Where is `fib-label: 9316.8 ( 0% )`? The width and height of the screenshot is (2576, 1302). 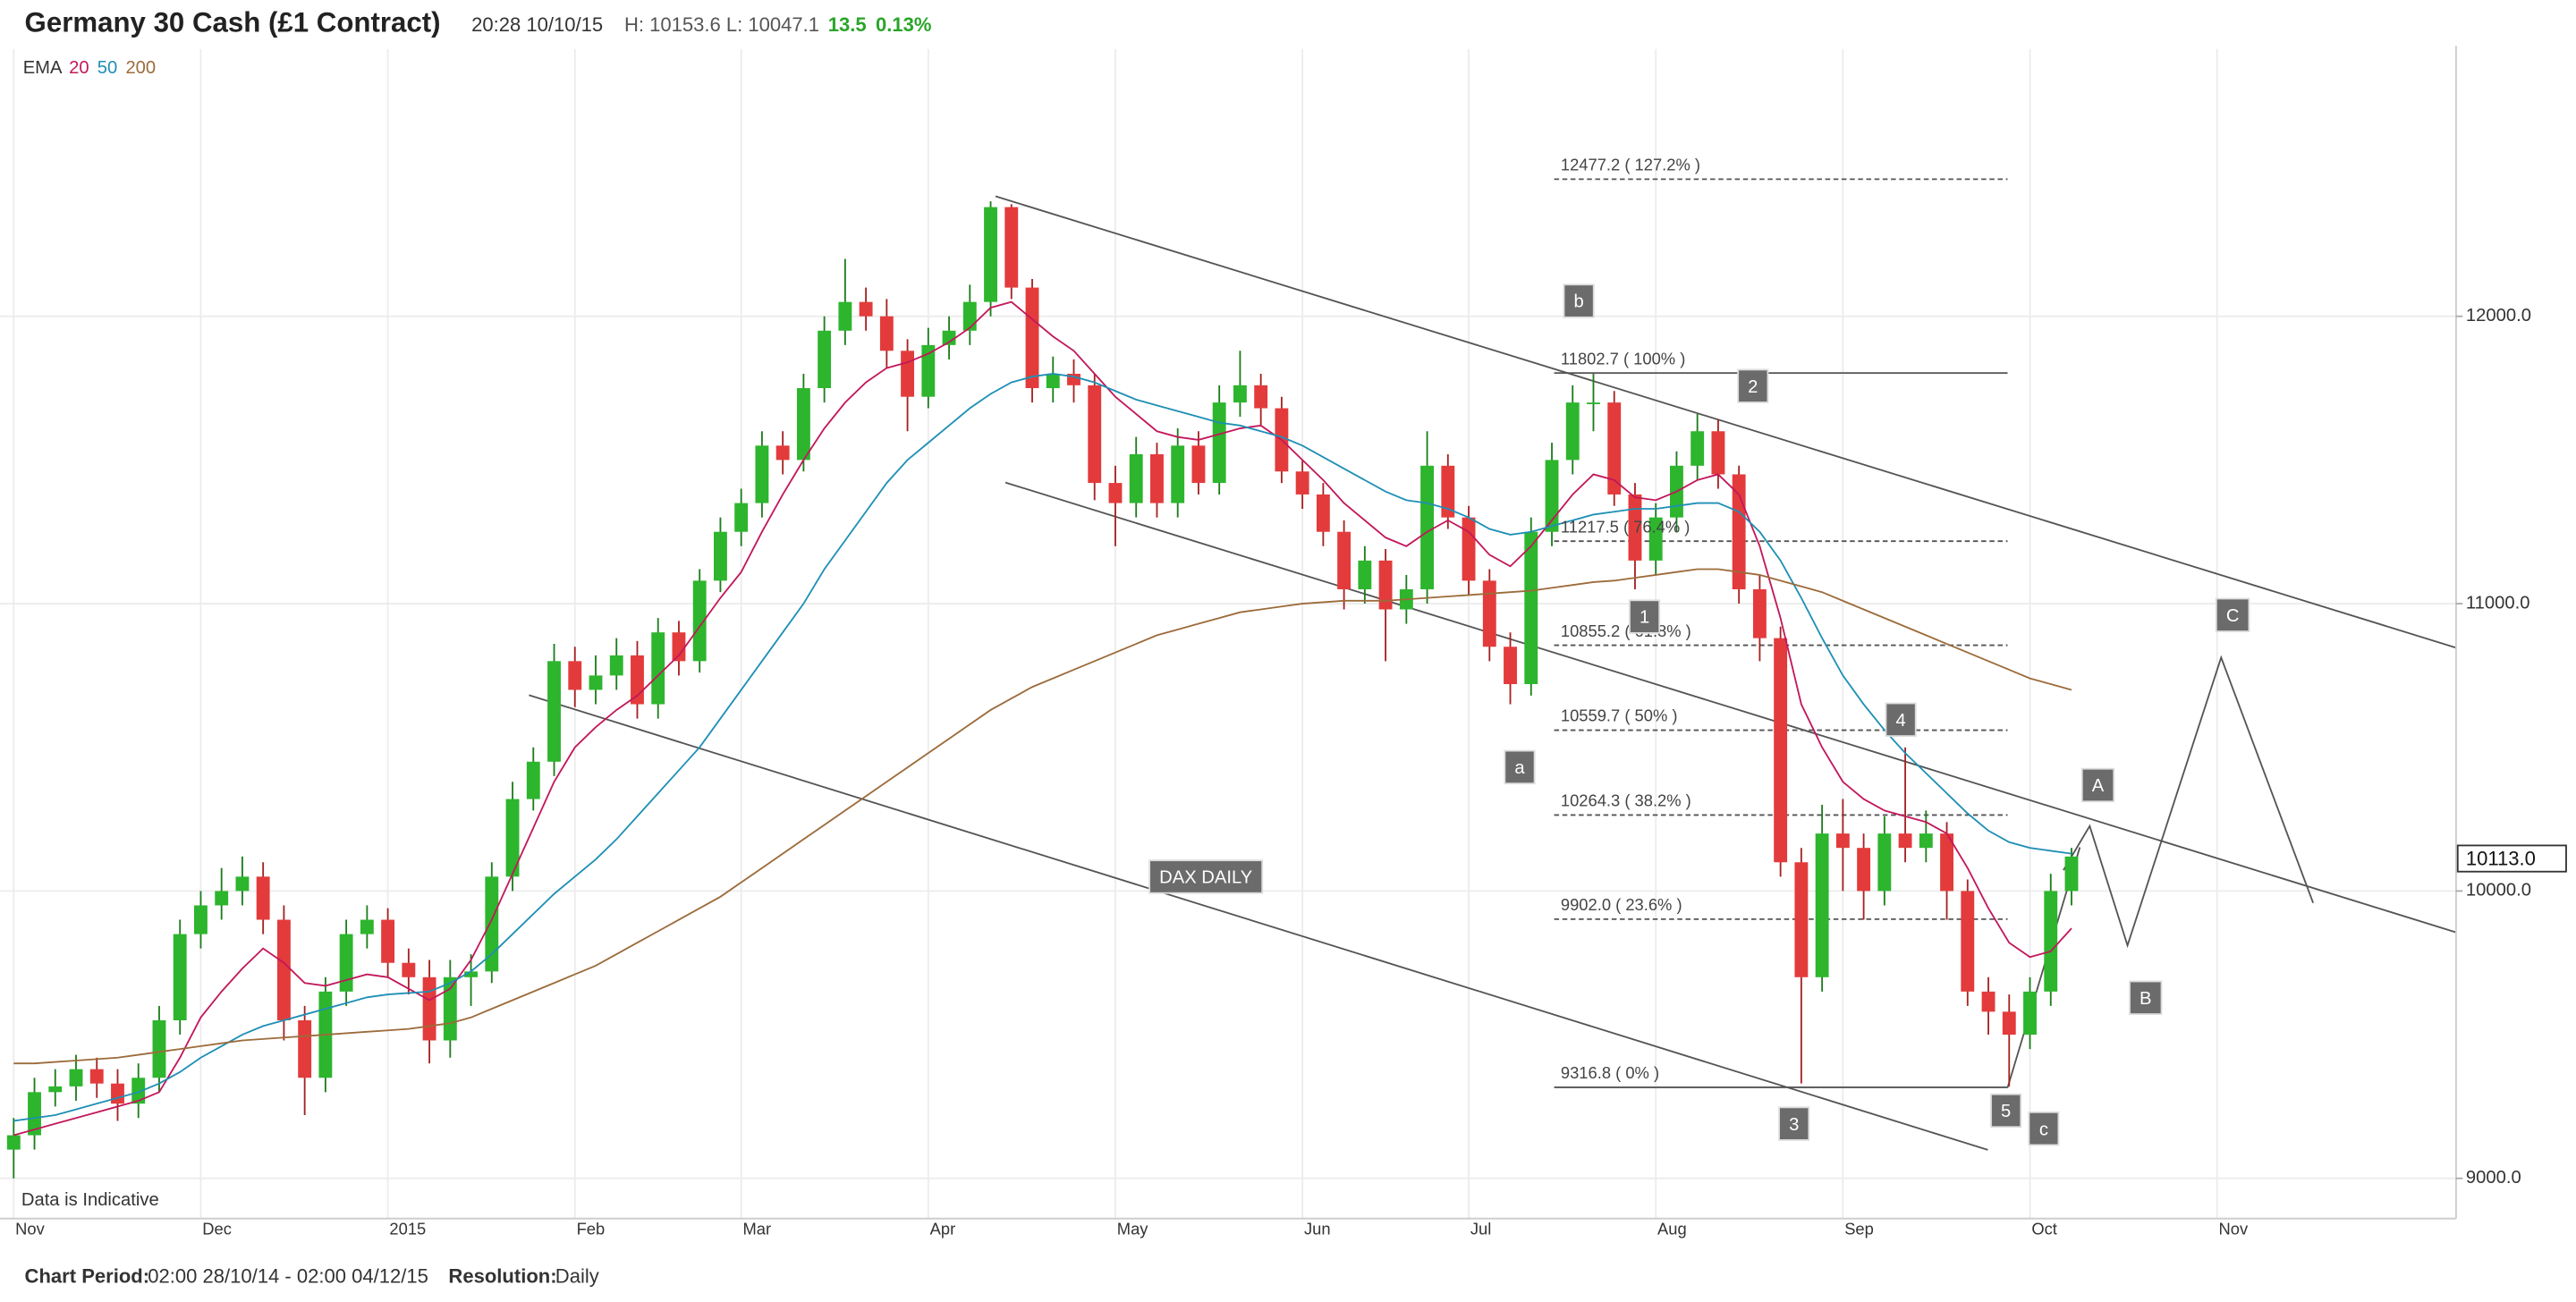
fib-label: 9316.8 ( 0% ) is located at coordinates (1610, 1072).